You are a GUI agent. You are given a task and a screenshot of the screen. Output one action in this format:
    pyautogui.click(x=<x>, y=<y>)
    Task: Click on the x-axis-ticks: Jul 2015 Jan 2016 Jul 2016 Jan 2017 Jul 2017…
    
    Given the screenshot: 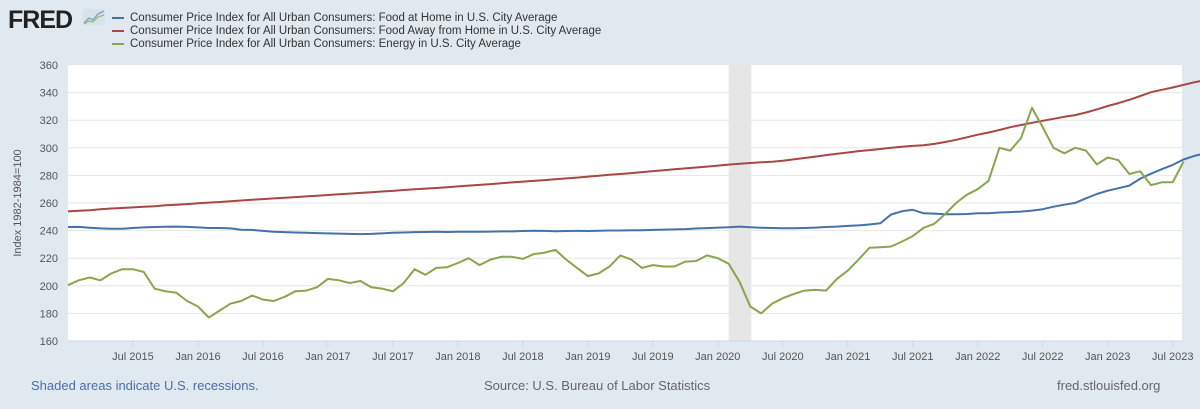 What is the action you would take?
    pyautogui.click(x=652, y=352)
    